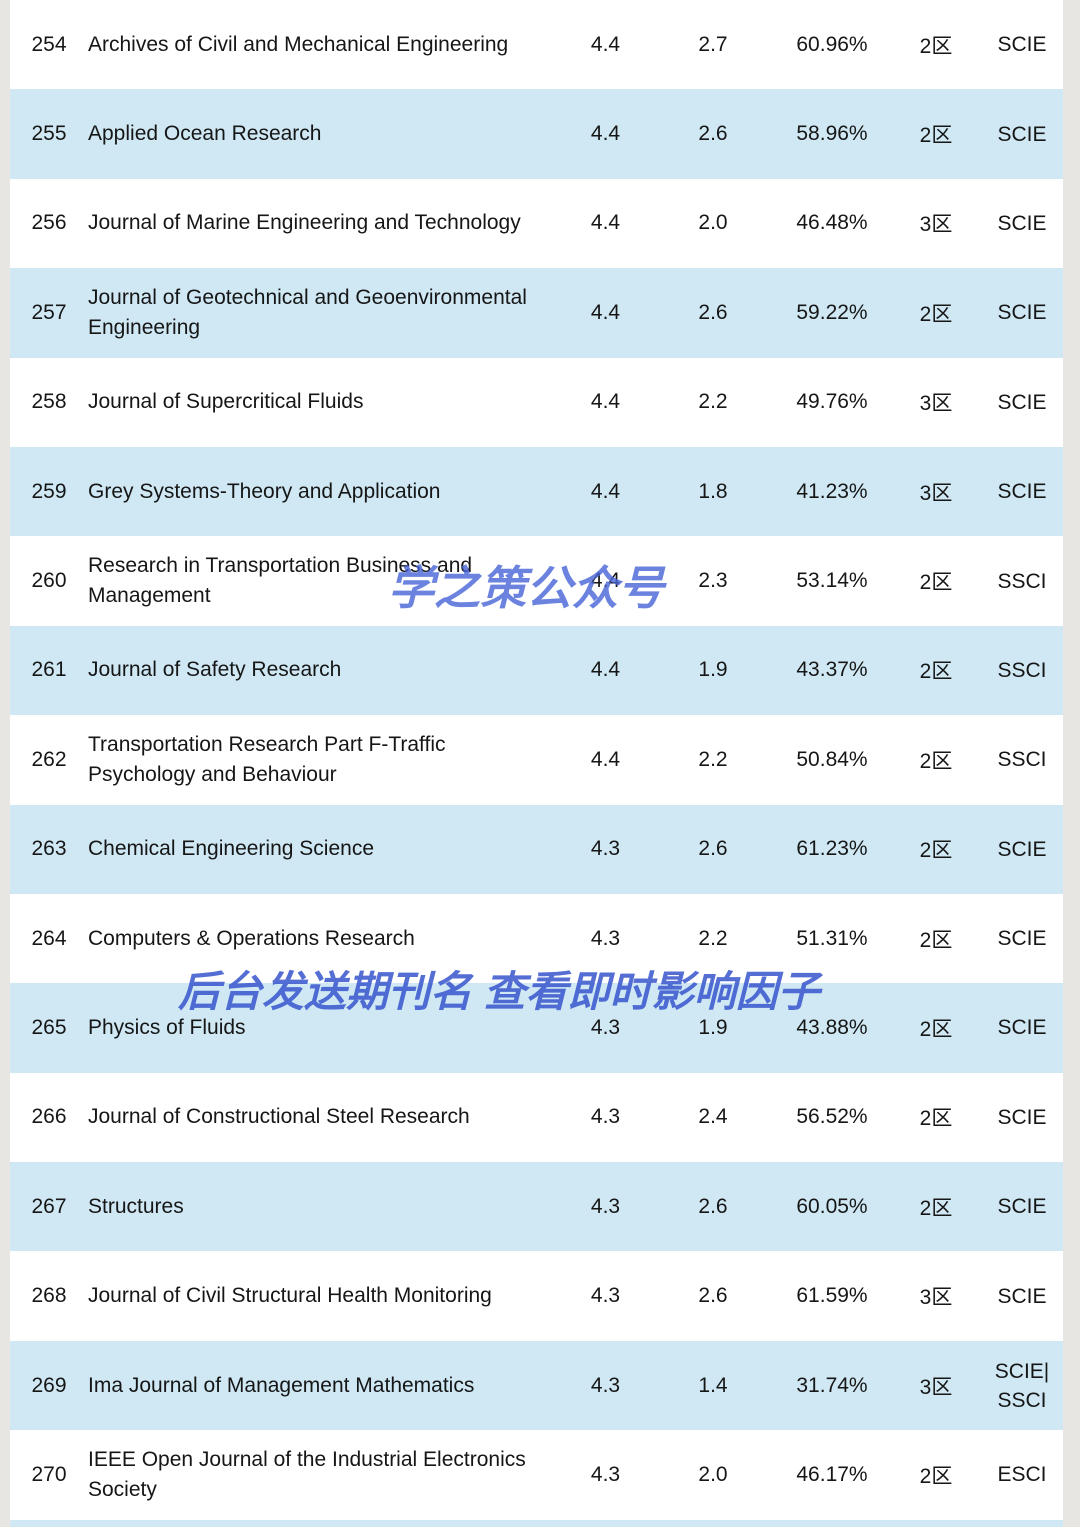 The image size is (1080, 1527). I want to click on journal-name-cell: Ima Journal of Management Mathematics, so click(281, 1385).